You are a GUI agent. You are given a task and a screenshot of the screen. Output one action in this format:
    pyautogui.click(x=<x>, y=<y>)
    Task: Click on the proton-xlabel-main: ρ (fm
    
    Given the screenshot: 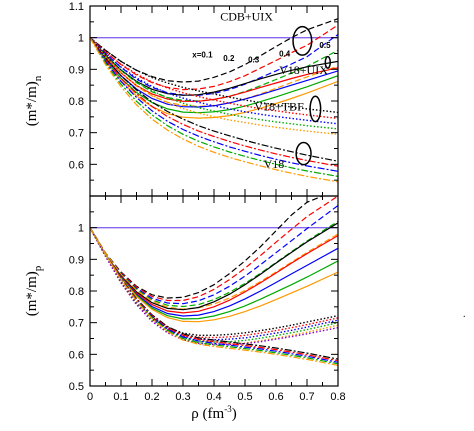 What is the action you would take?
    pyautogui.click(x=207, y=414)
    